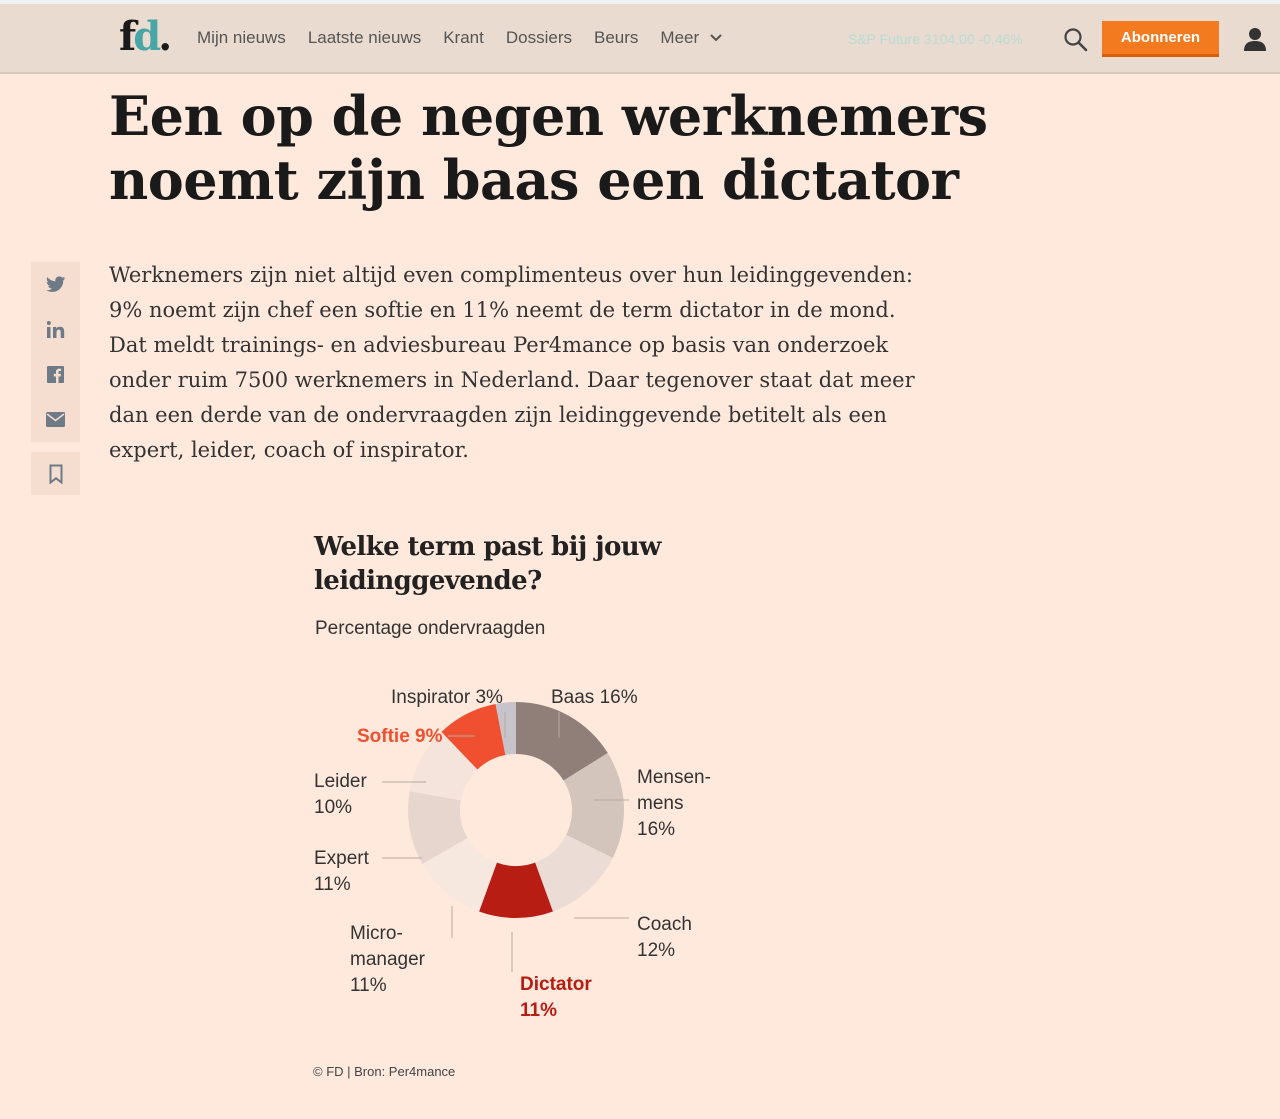  I want to click on slice-label-line: Micro-, so click(376, 933).